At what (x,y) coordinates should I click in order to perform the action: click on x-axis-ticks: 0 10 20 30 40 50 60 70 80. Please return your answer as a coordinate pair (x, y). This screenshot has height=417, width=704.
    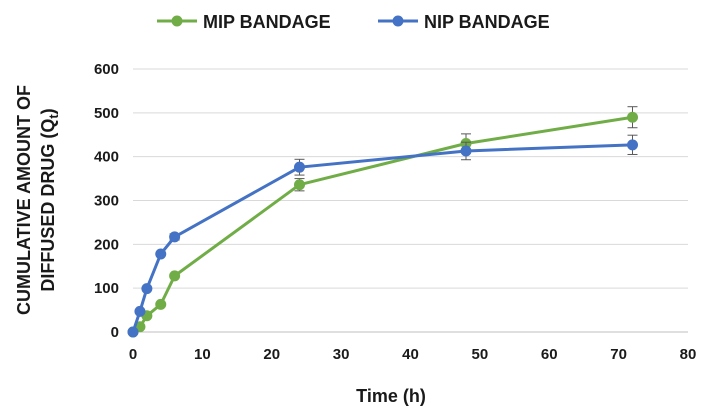
    Looking at the image, I should click on (413, 354).